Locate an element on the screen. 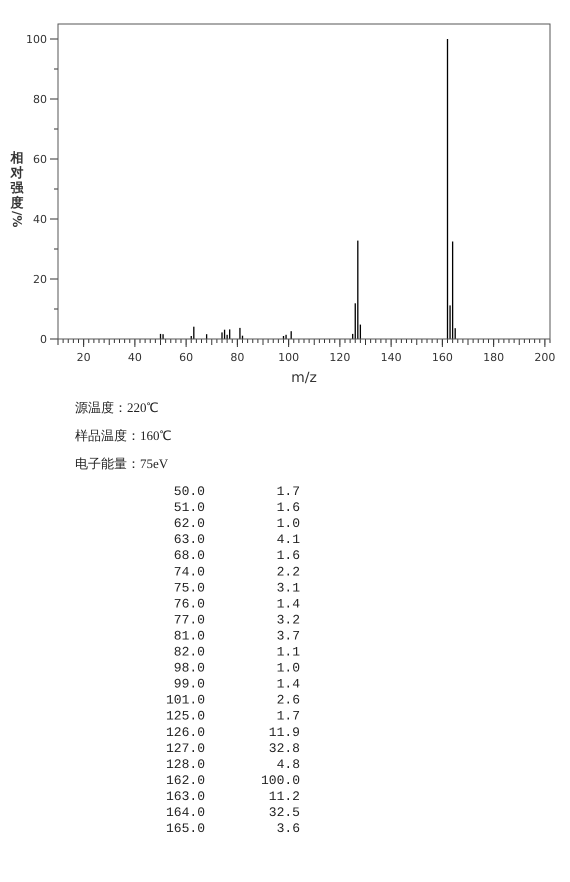 This screenshot has width=570, height=882. text: 3.2 is located at coordinates (288, 620).